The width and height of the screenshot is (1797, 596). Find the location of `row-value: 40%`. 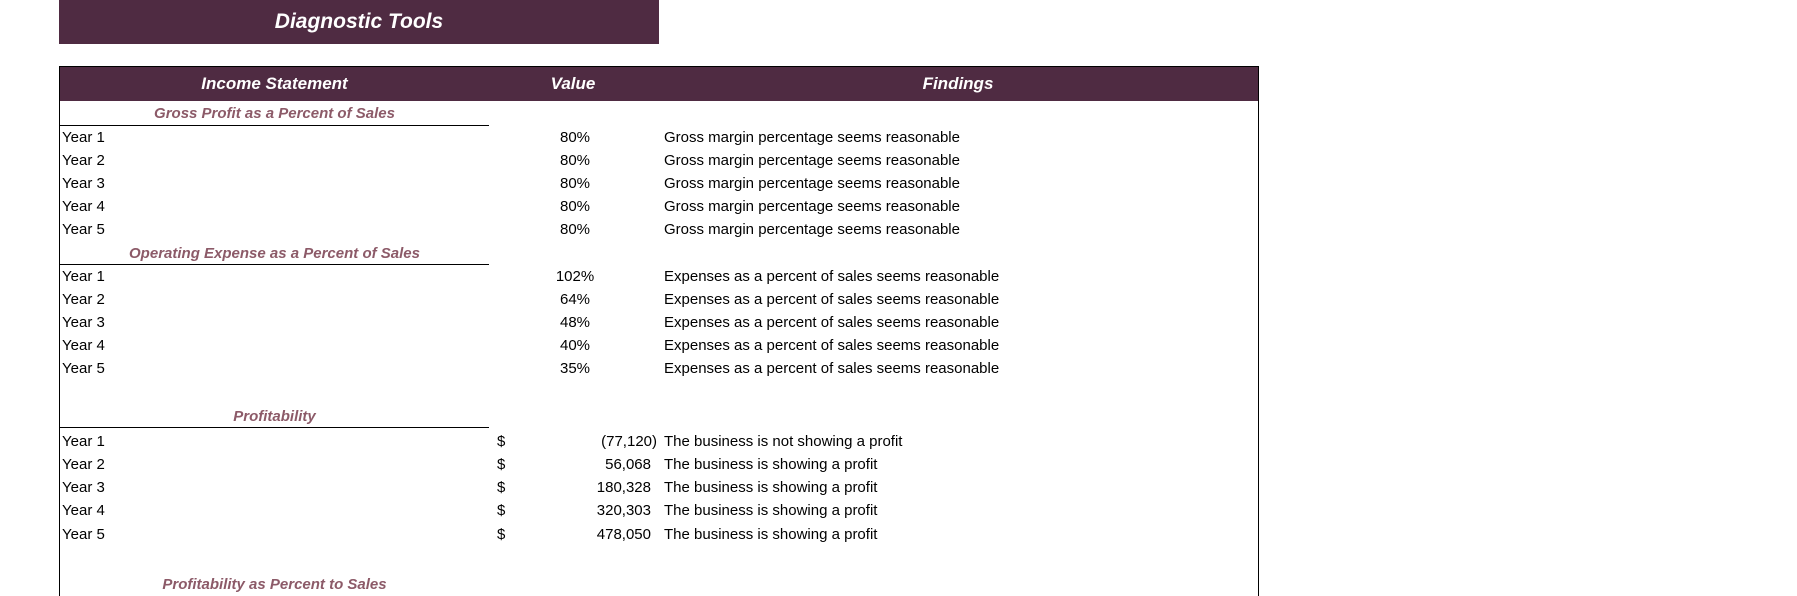

row-value: 40% is located at coordinates (575, 345).